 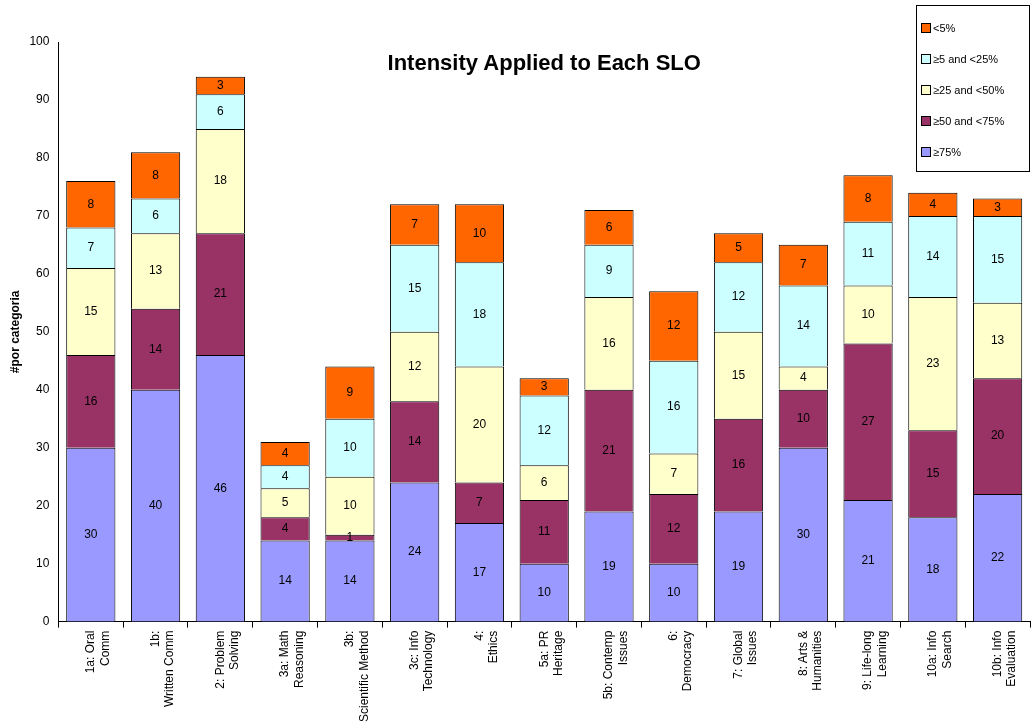 I want to click on data-label: 40, so click(x=155, y=505).